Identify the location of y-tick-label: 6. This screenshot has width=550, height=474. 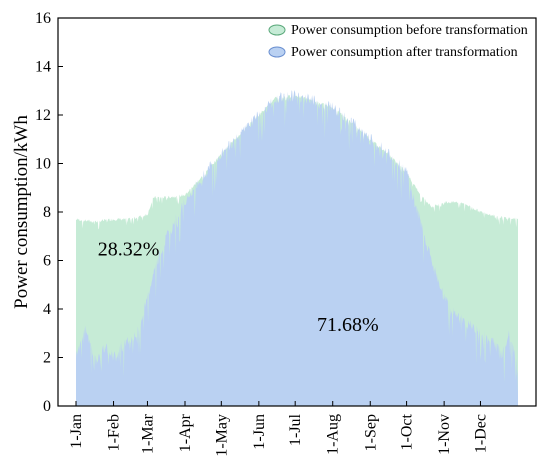
(47, 261).